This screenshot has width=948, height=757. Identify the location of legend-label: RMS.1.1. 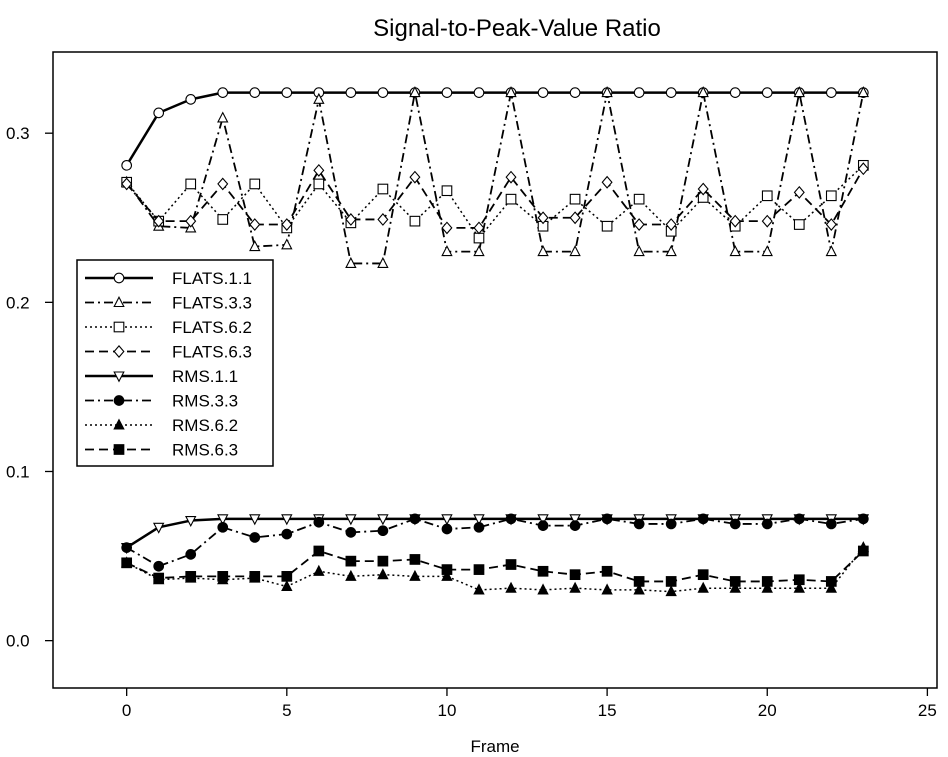
(205, 376).